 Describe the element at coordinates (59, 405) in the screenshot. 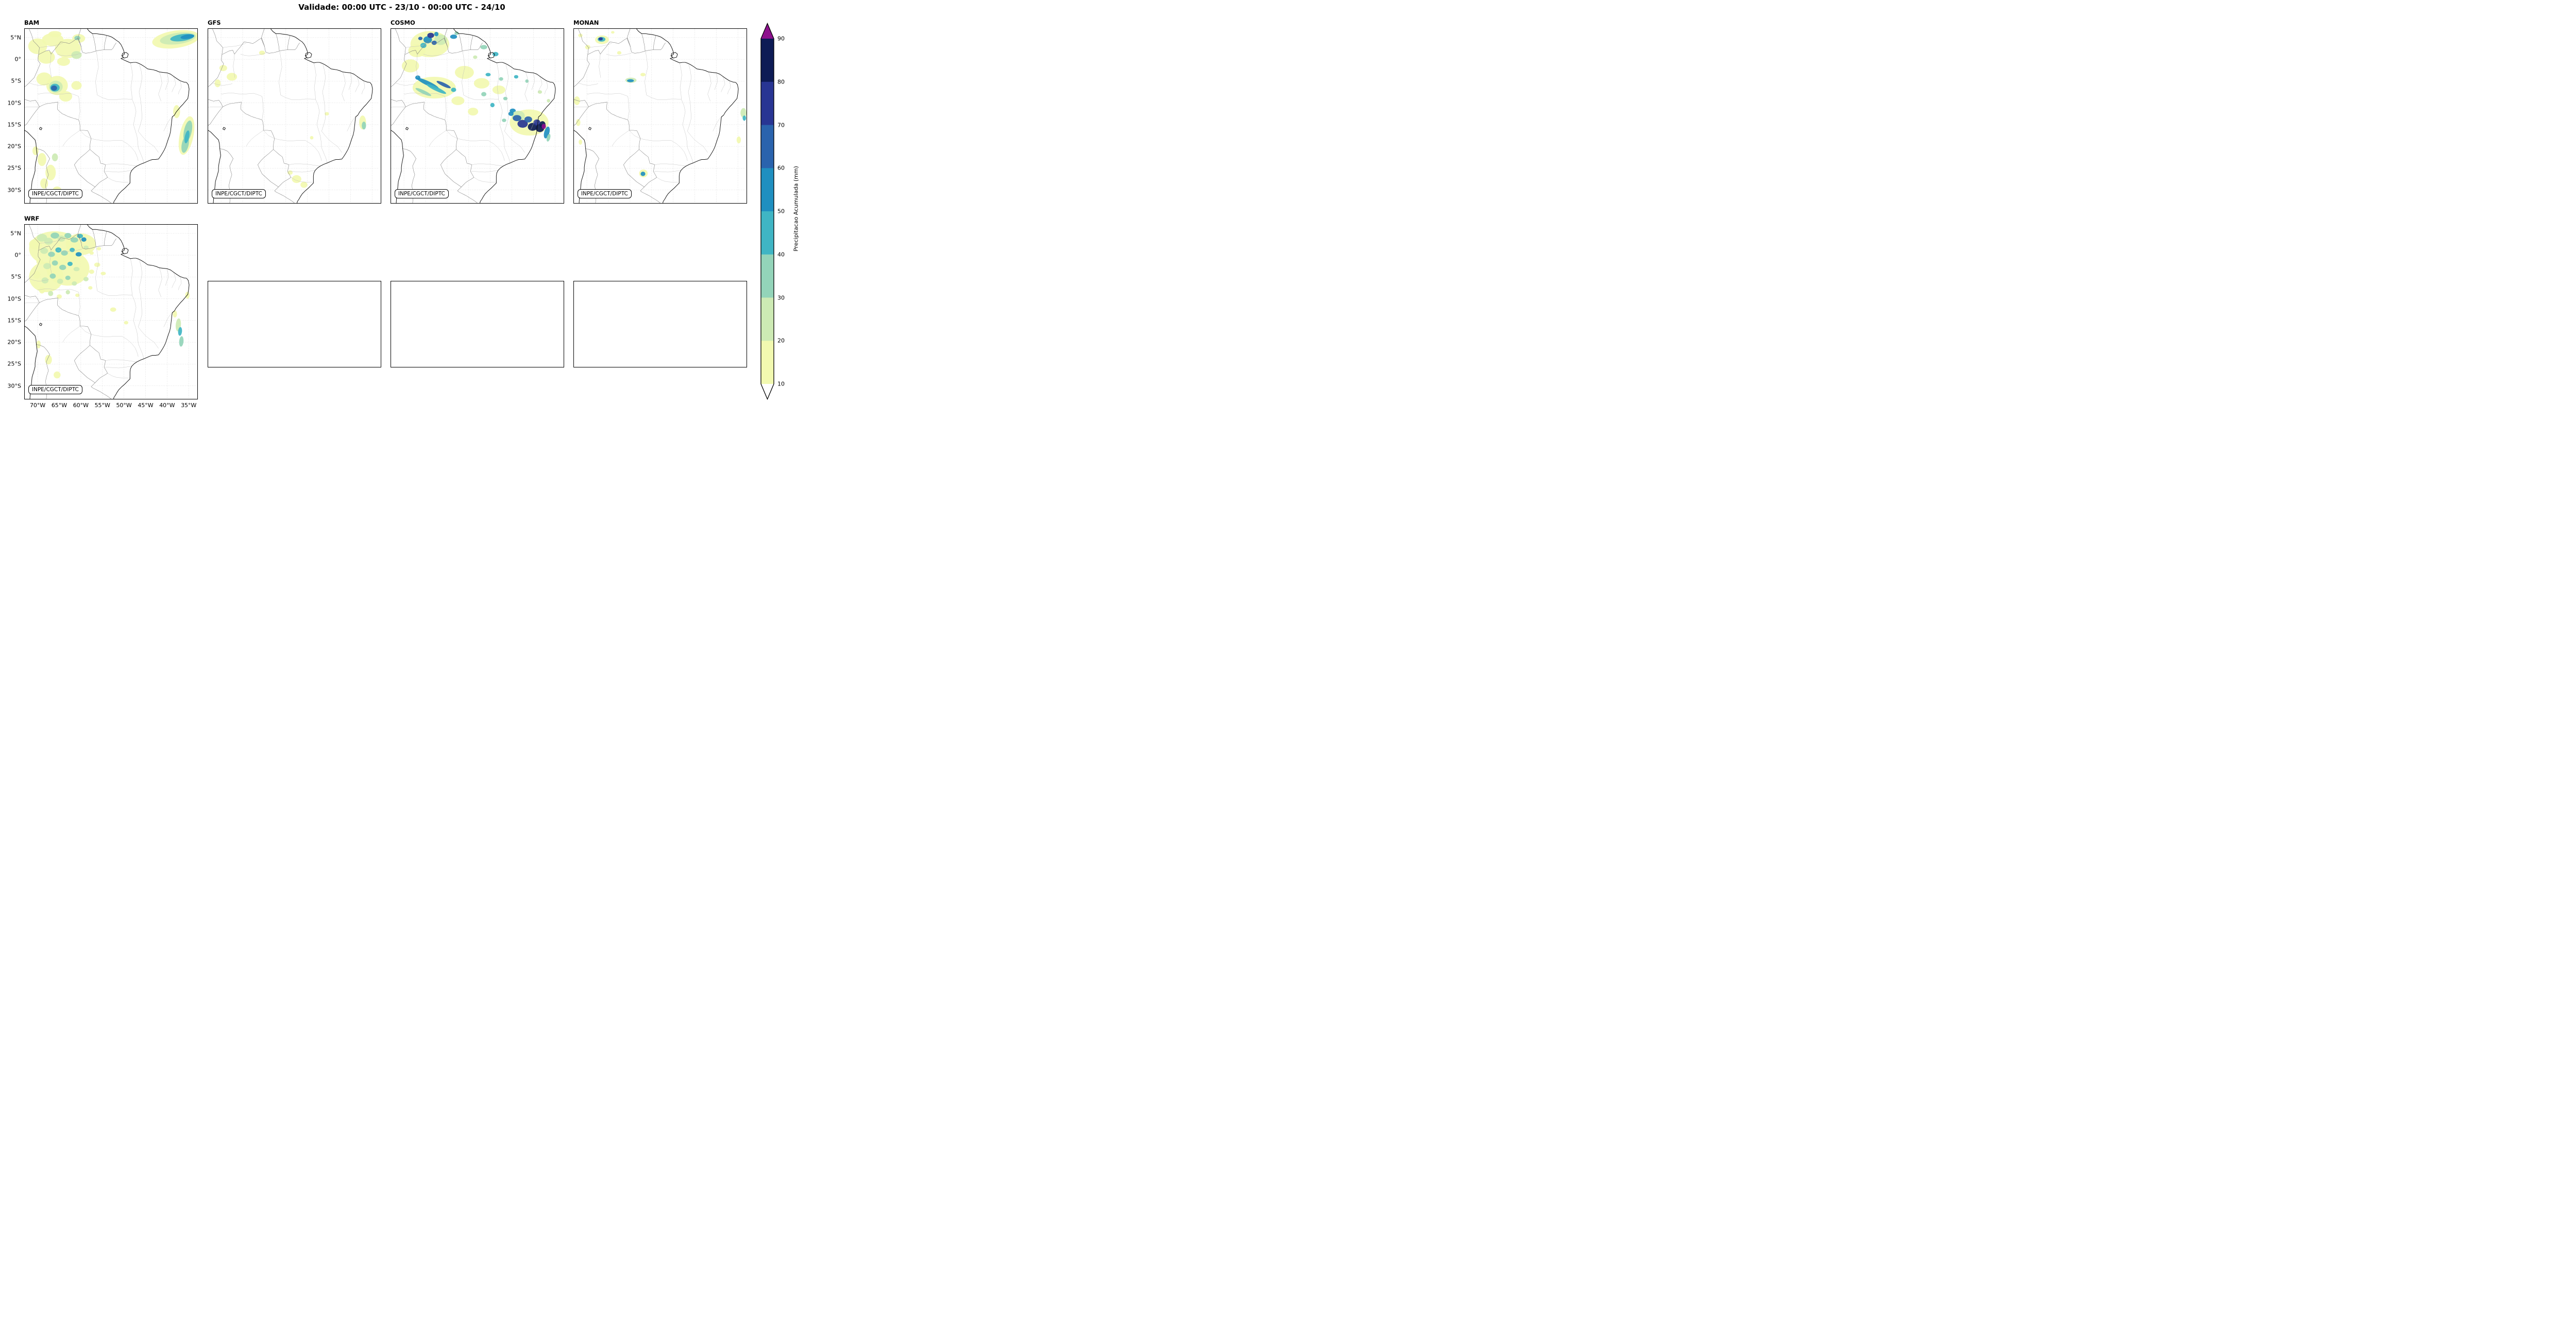

I see `lon-tick-label: 65°W` at that location.